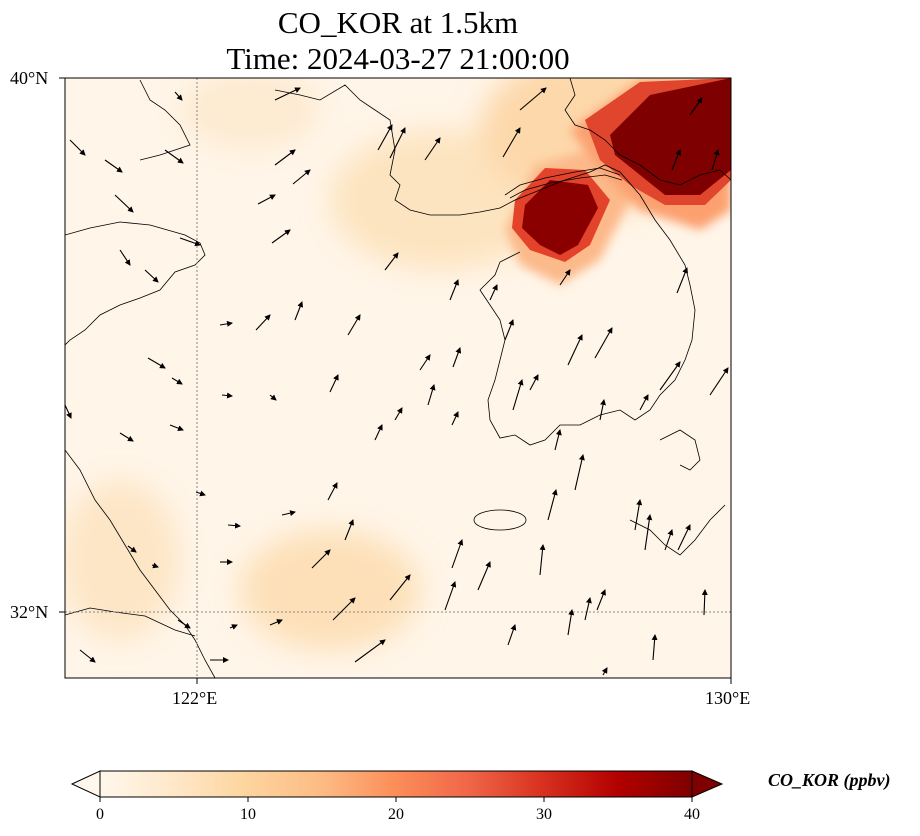 The image size is (920, 836). I want to click on lon-tick-label-130E: 130°E, so click(728, 698).